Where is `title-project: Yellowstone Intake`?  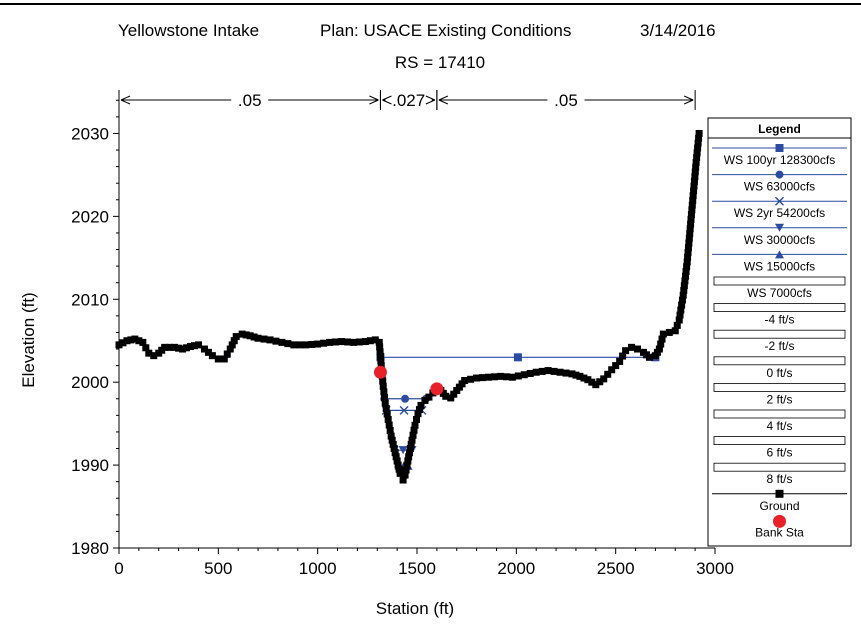
title-project: Yellowstone Intake is located at coordinates (188, 30).